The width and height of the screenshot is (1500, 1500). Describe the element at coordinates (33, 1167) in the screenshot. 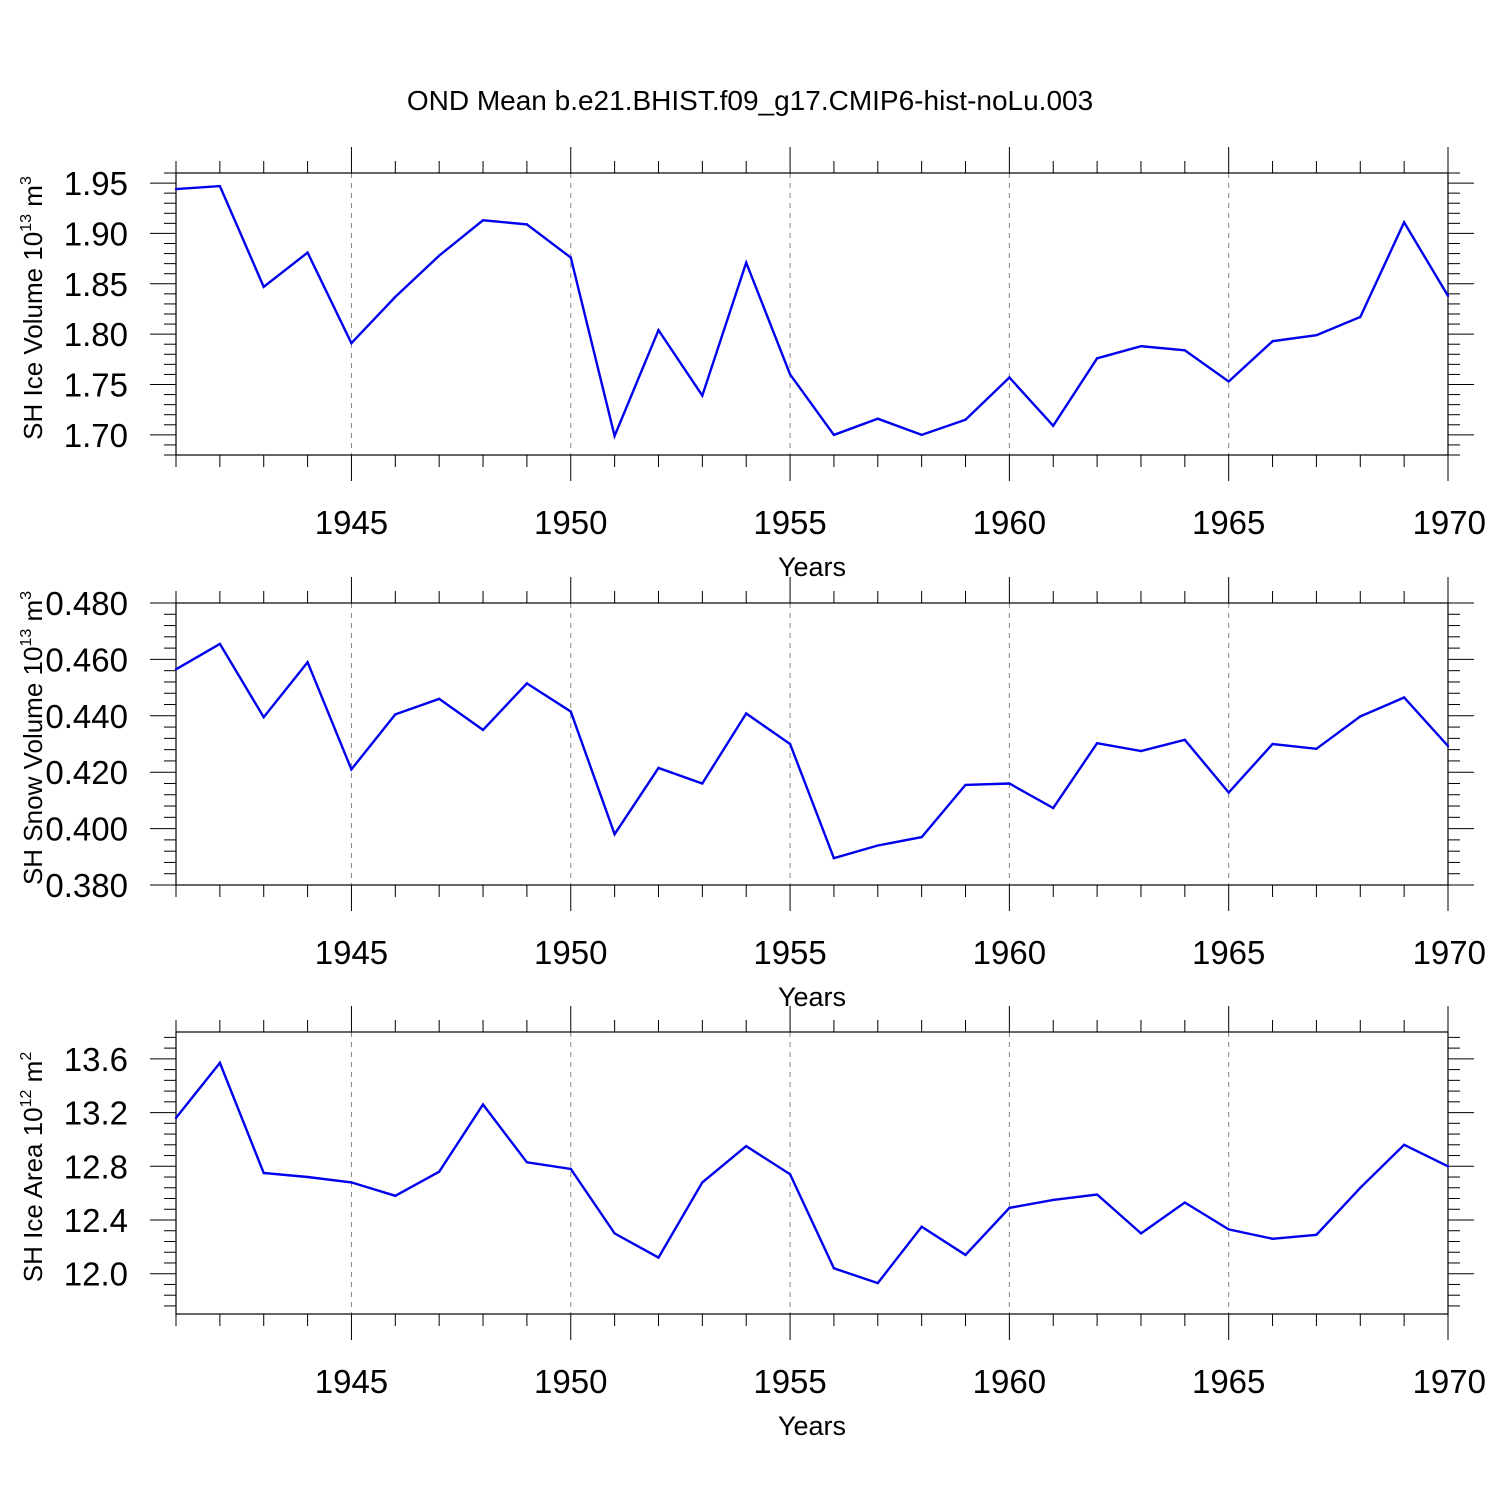

I see `y-axis-title: SH Ice Area 1012 m2` at that location.